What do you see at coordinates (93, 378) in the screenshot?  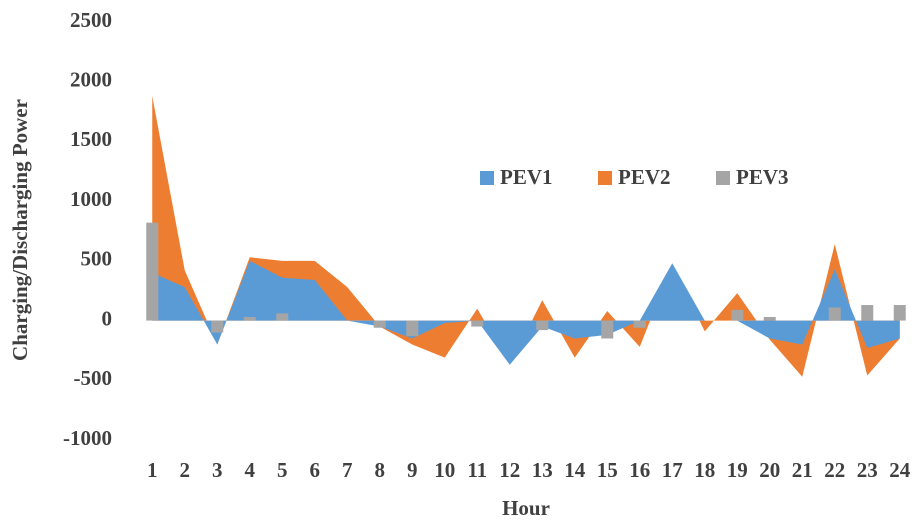 I see `y-tick-label: -500` at bounding box center [93, 378].